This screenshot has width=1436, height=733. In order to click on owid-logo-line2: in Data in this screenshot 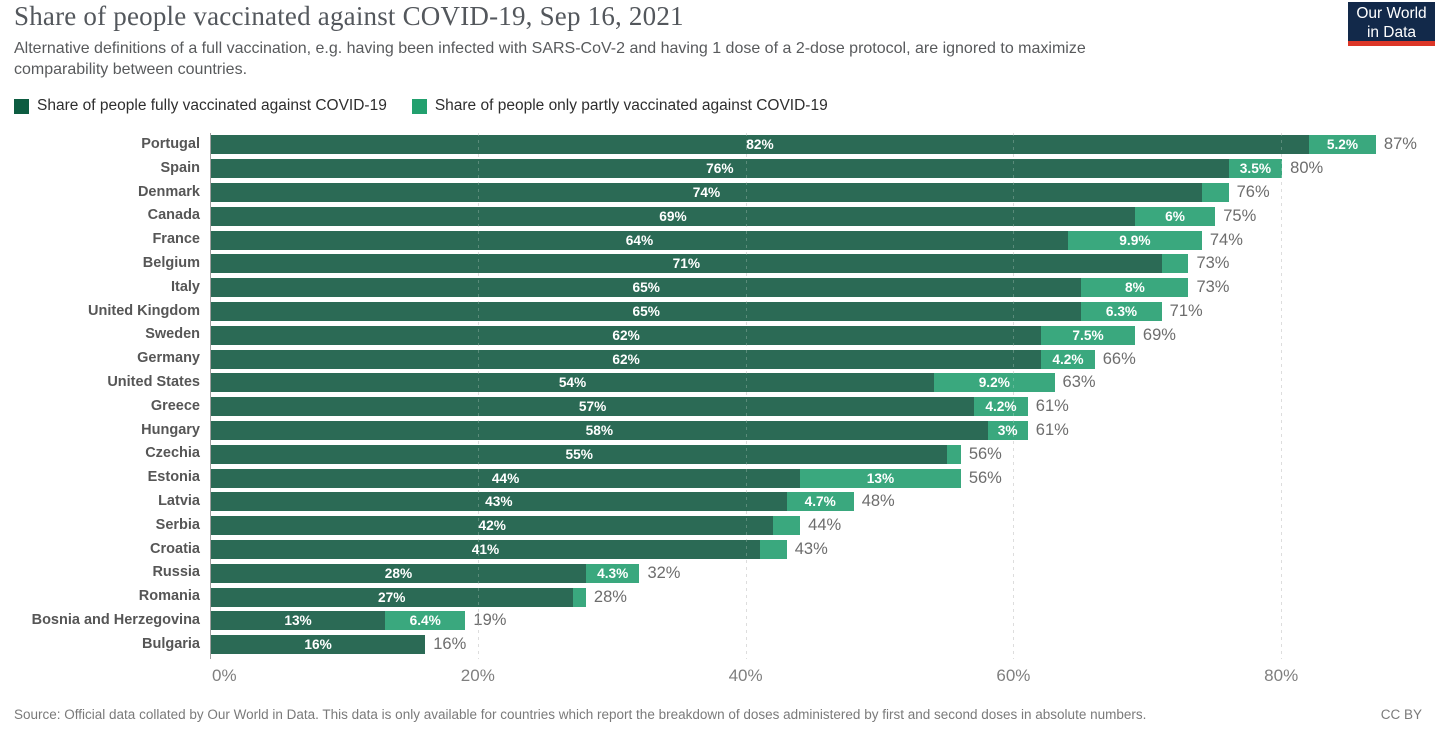, I will do `click(1391, 32)`.